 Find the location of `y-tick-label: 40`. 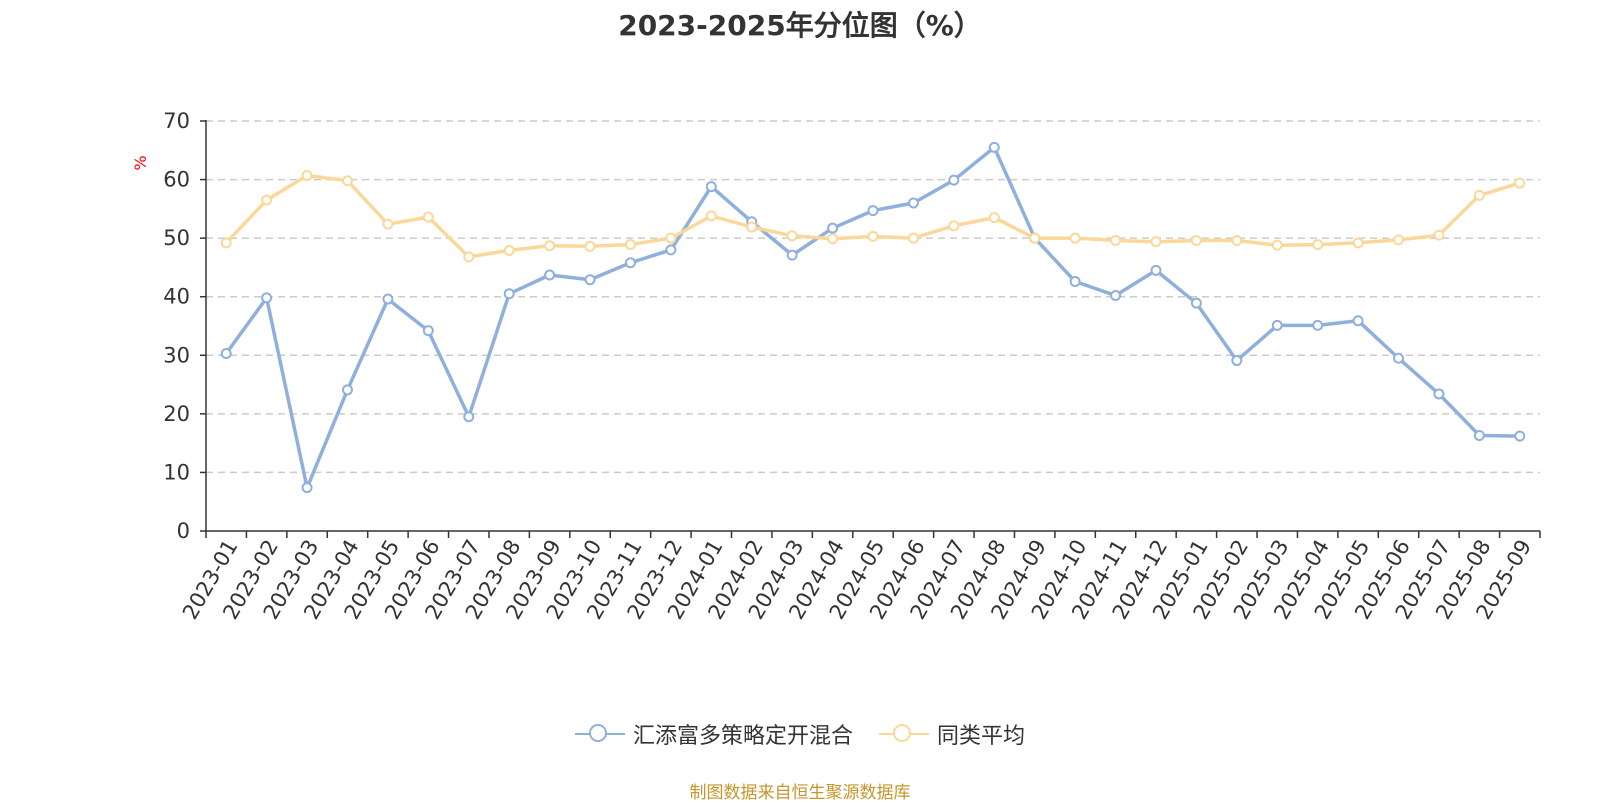

y-tick-label: 40 is located at coordinates (176, 297).